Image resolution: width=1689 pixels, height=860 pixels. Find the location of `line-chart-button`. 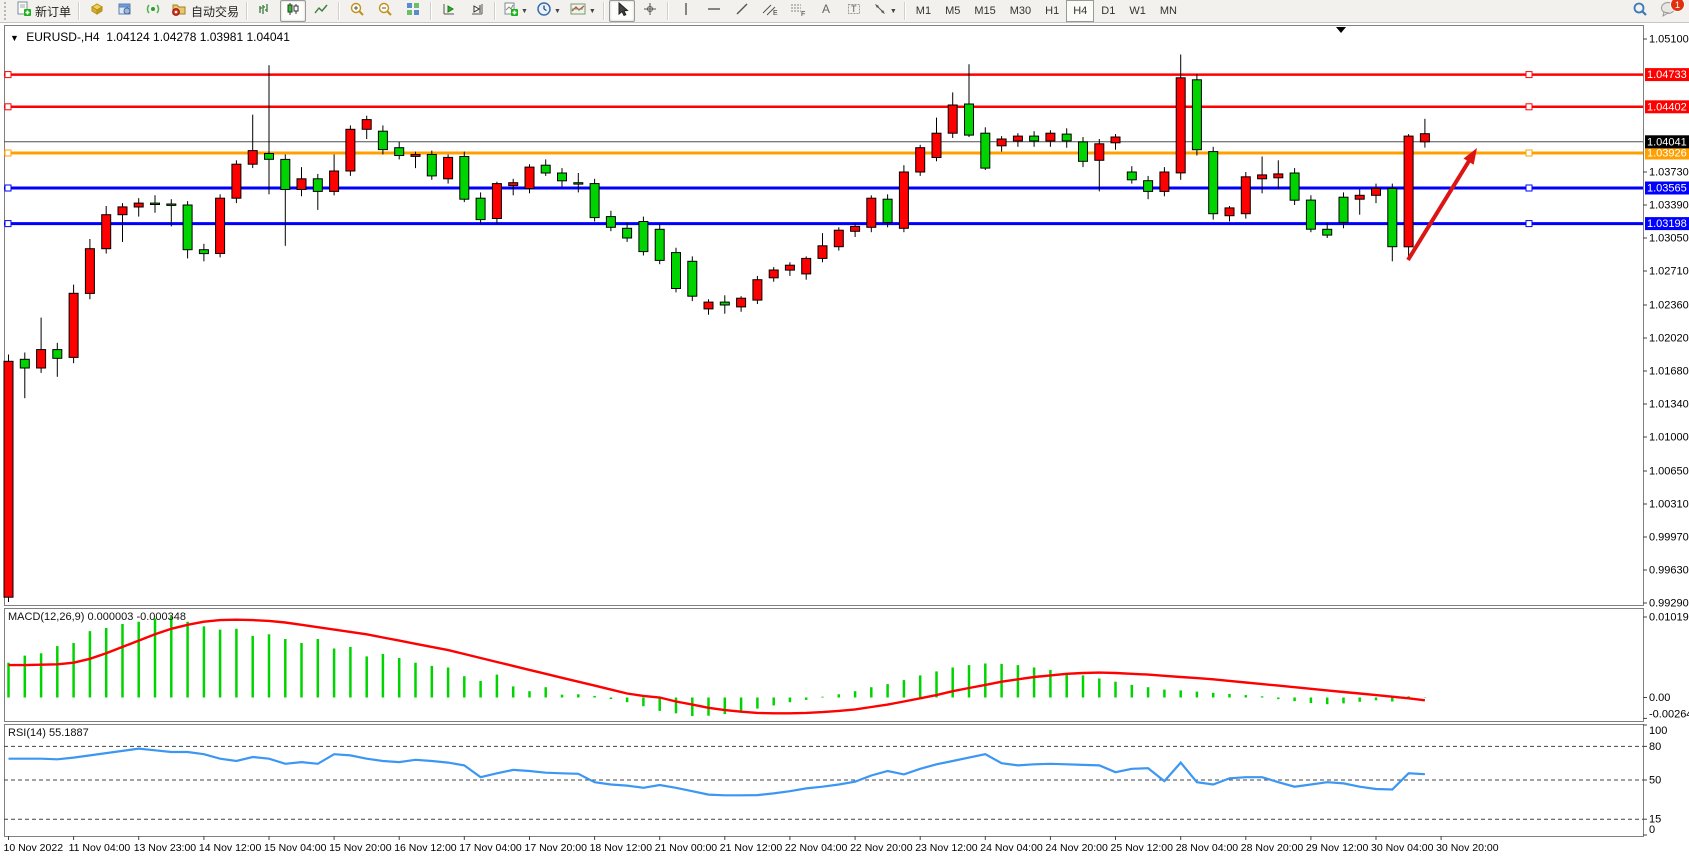

line-chart-button is located at coordinates (321, 11).